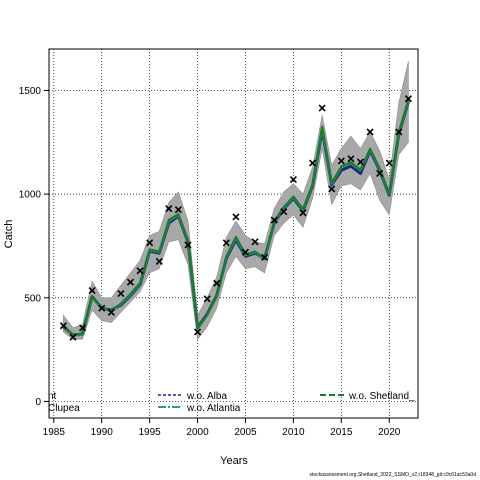  What do you see at coordinates (38, 402) in the screenshot?
I see `y-tick-label: 0` at bounding box center [38, 402].